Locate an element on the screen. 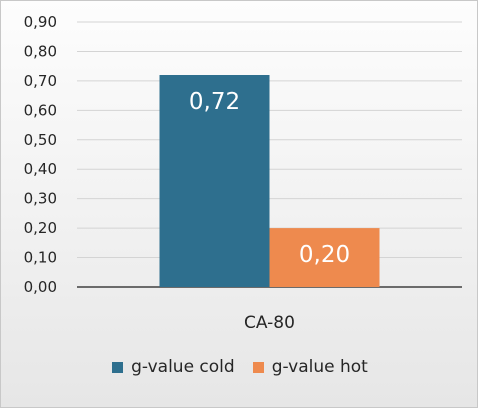  legend-item-hot: g-value hot is located at coordinates (310, 367).